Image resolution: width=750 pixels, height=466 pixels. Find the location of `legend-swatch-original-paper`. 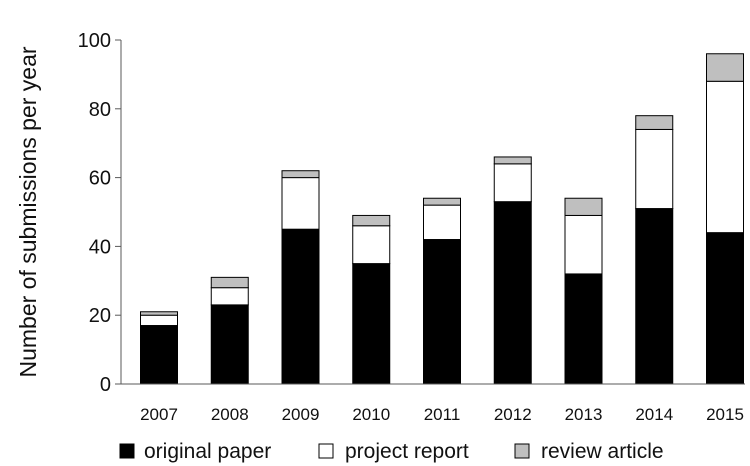

legend-swatch-original-paper is located at coordinates (127, 451).